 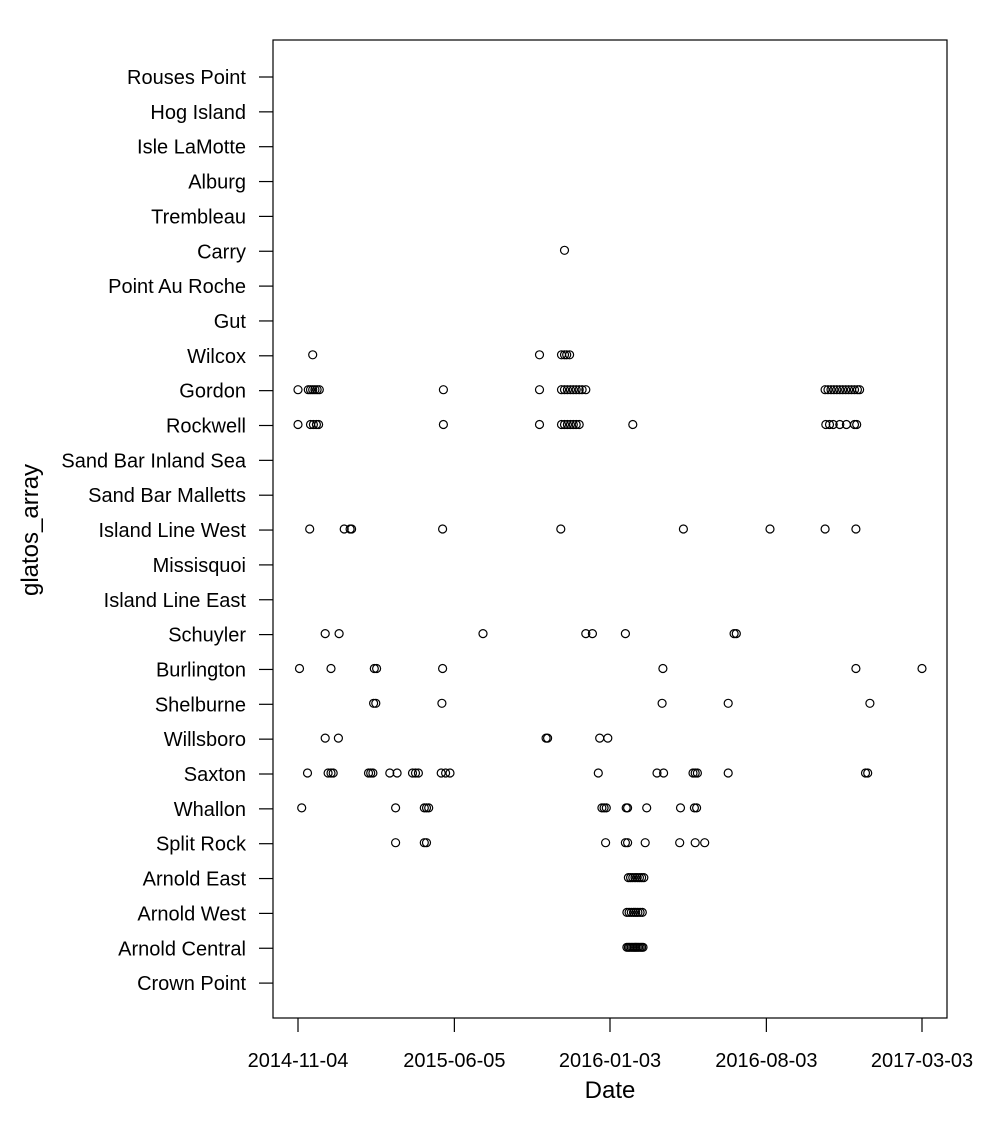 I want to click on y-tick-label: Point Au Roche, so click(x=177, y=287).